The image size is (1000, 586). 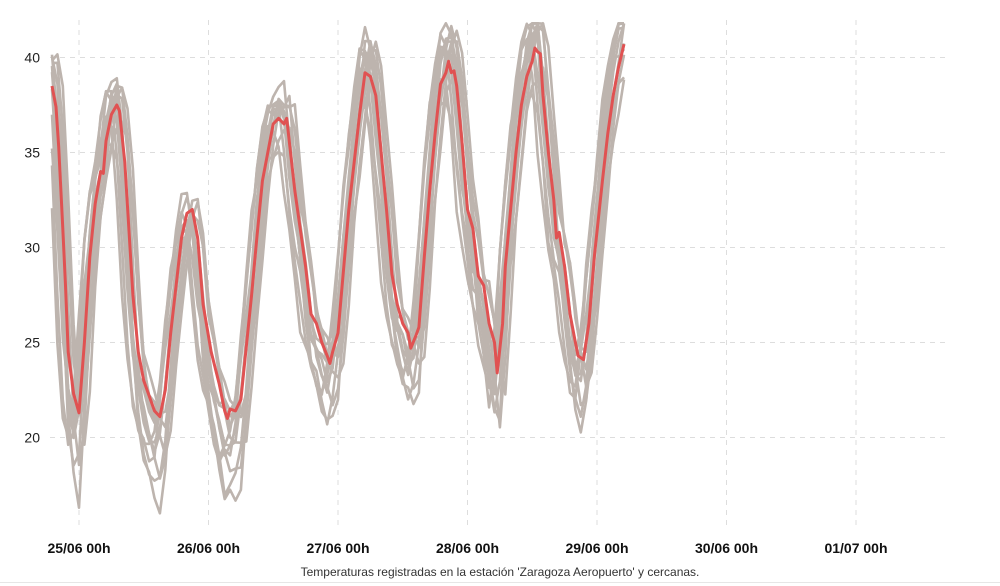 I want to click on y-axis-ticks: 20 25 30 35 40, so click(x=32, y=248).